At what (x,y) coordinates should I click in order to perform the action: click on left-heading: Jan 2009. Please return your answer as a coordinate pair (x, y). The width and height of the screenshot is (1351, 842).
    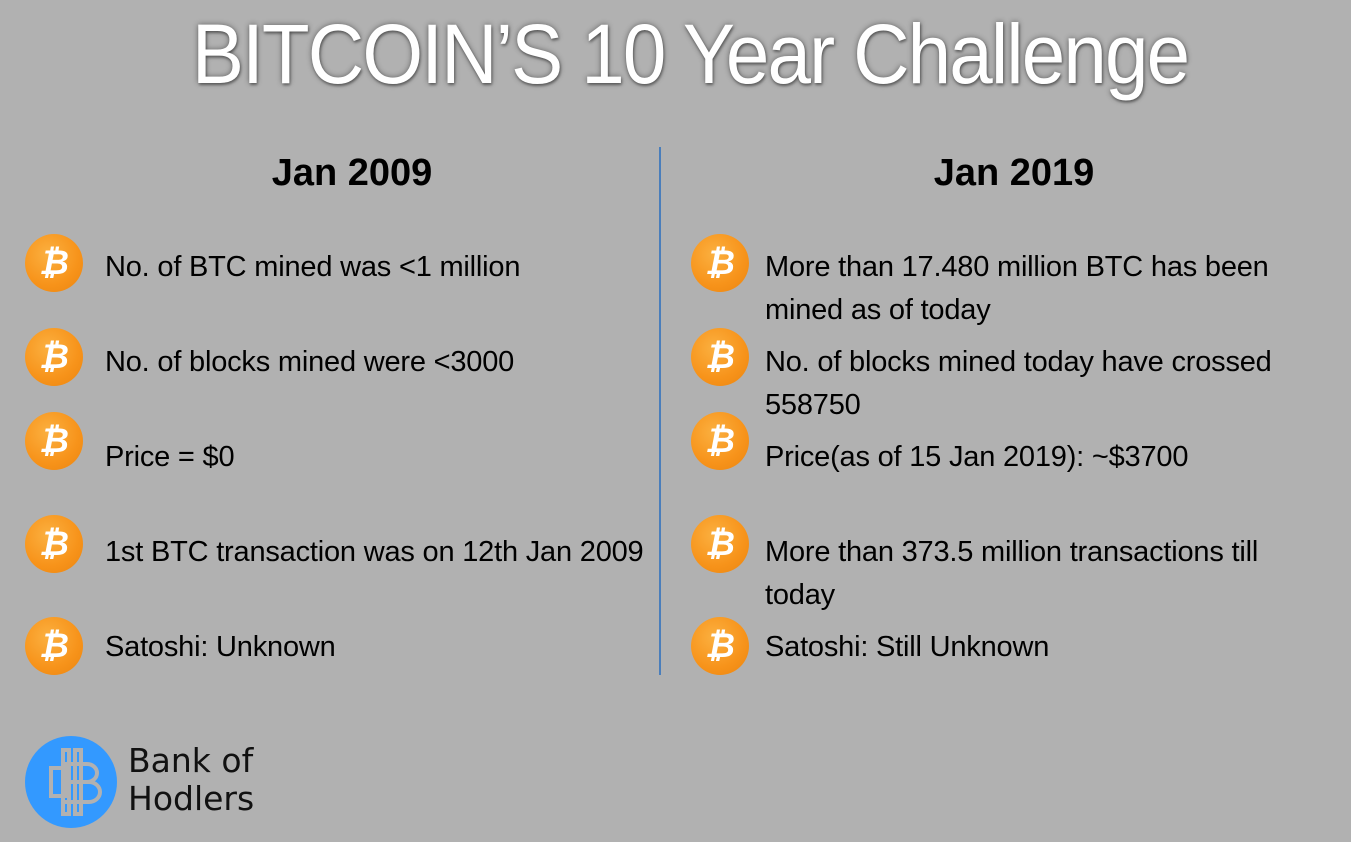
    Looking at the image, I should click on (352, 173).